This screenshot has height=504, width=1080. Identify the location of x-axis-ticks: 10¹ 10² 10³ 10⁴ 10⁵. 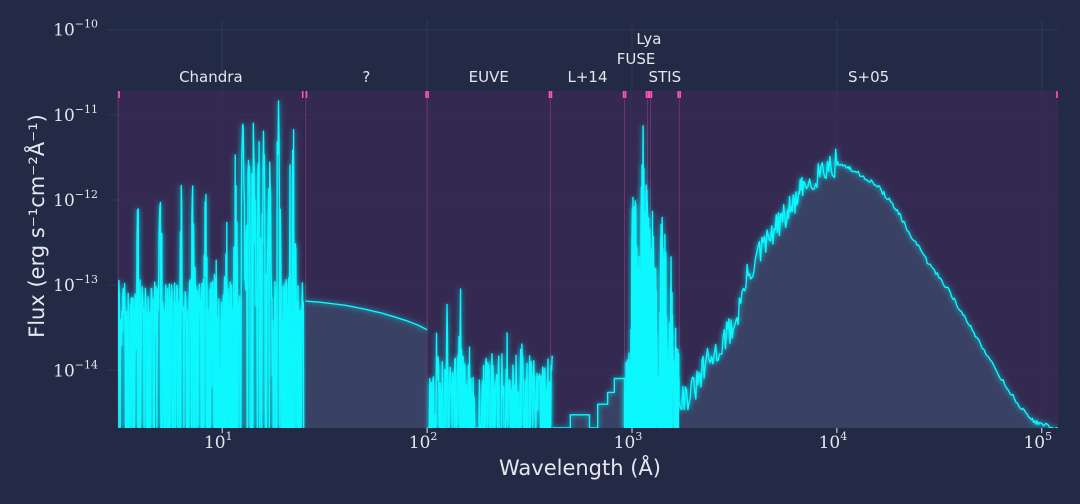
(628, 440).